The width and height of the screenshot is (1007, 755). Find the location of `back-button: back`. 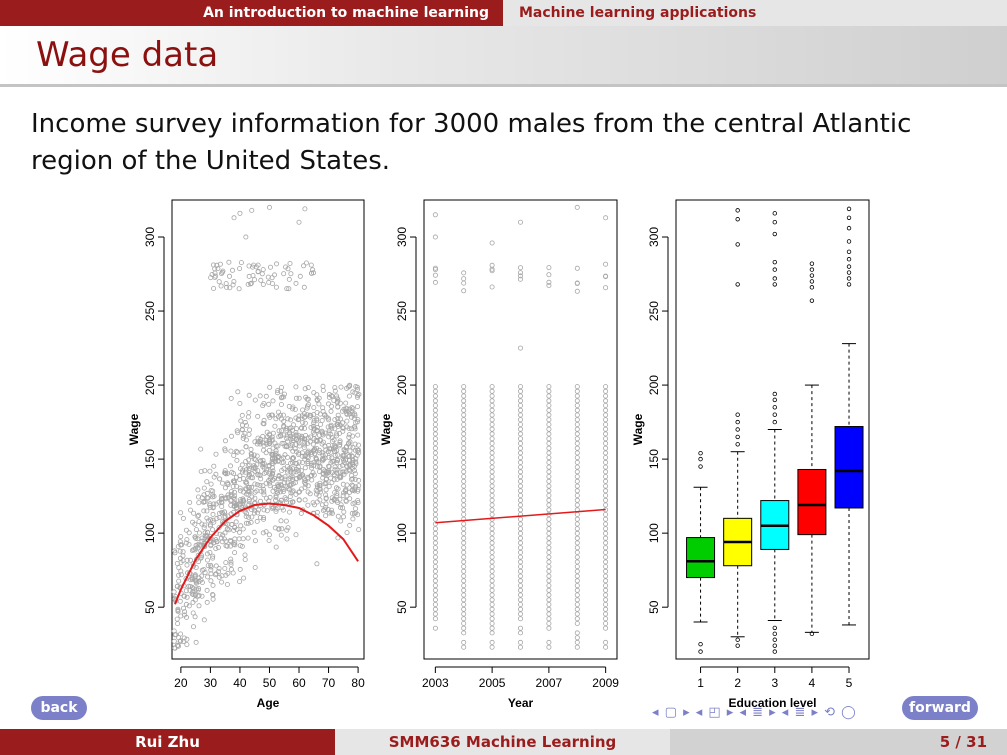

back-button: back is located at coordinates (59, 708).